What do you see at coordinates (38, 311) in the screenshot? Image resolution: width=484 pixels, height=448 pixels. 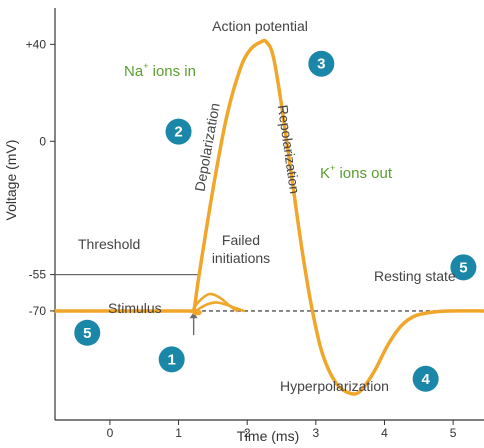 I see `y-tick-label: -70` at bounding box center [38, 311].